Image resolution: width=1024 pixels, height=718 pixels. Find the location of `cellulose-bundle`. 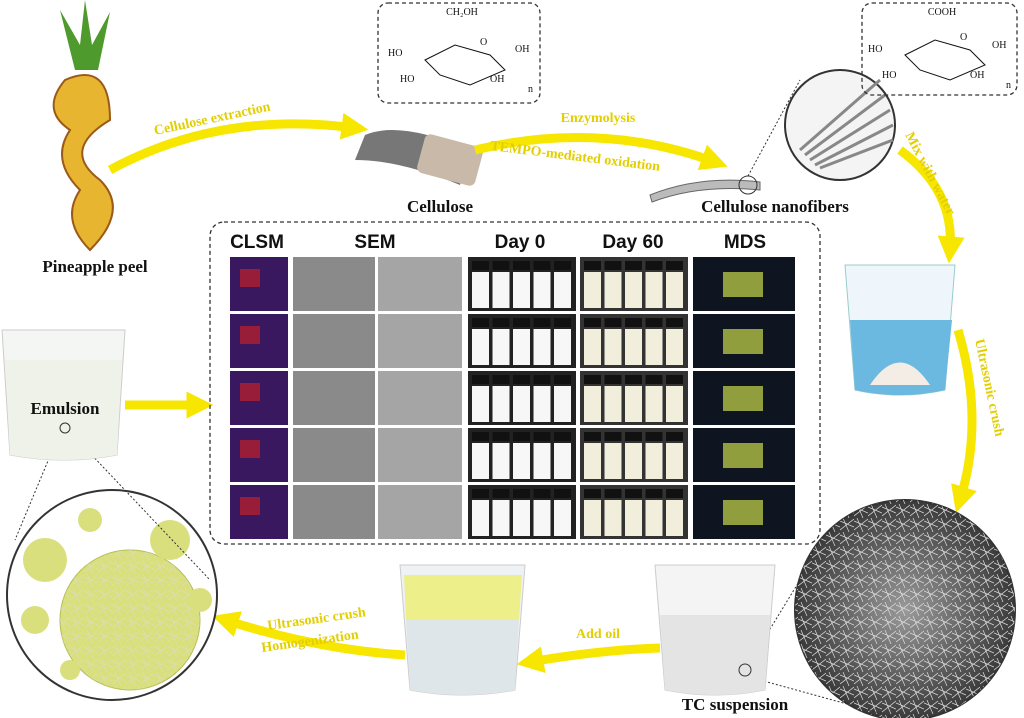

cellulose-bundle is located at coordinates (419, 158).